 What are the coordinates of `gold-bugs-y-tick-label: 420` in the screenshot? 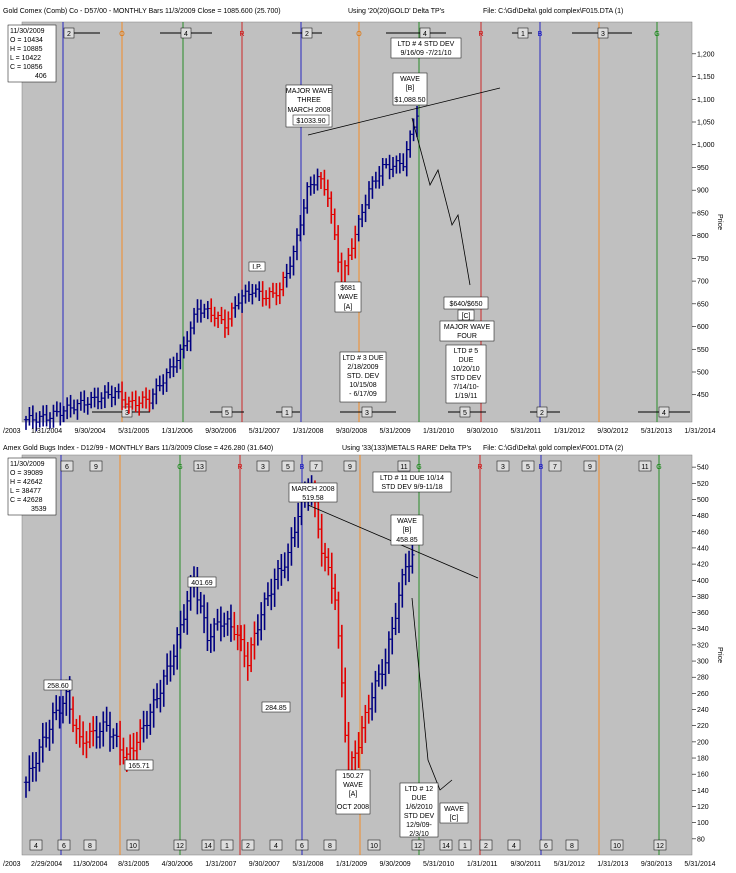 It's located at (703, 565).